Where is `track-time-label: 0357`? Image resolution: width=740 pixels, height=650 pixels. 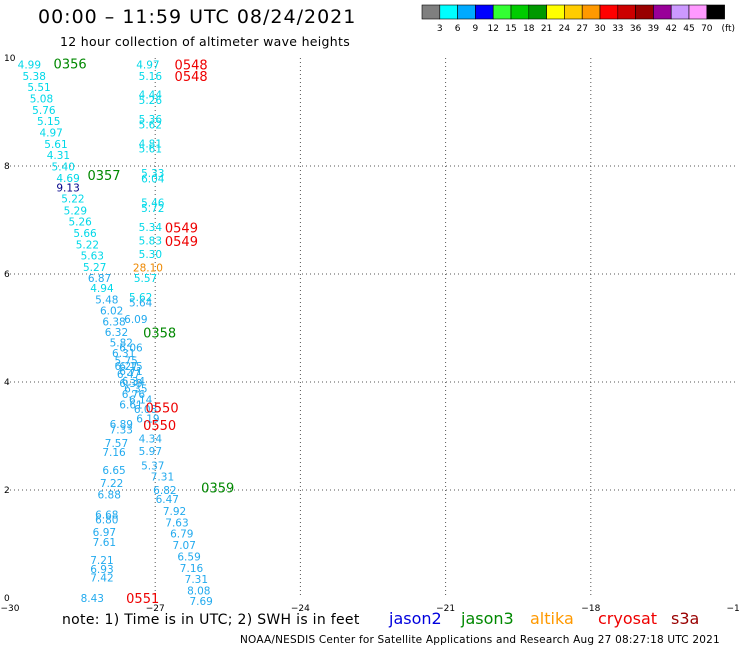 track-time-label: 0357 is located at coordinates (103, 176).